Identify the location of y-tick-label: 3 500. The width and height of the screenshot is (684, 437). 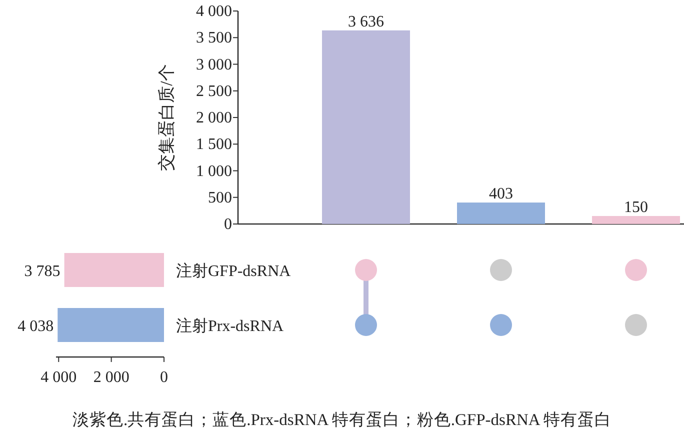
(214, 38).